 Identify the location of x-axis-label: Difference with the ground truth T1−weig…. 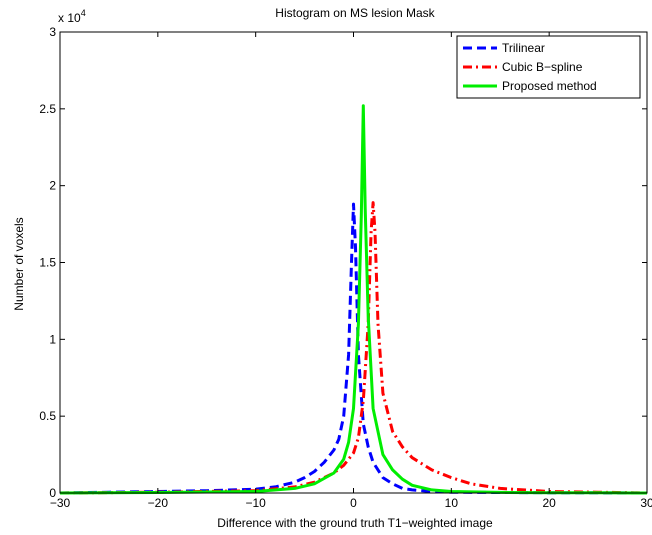
(355, 523).